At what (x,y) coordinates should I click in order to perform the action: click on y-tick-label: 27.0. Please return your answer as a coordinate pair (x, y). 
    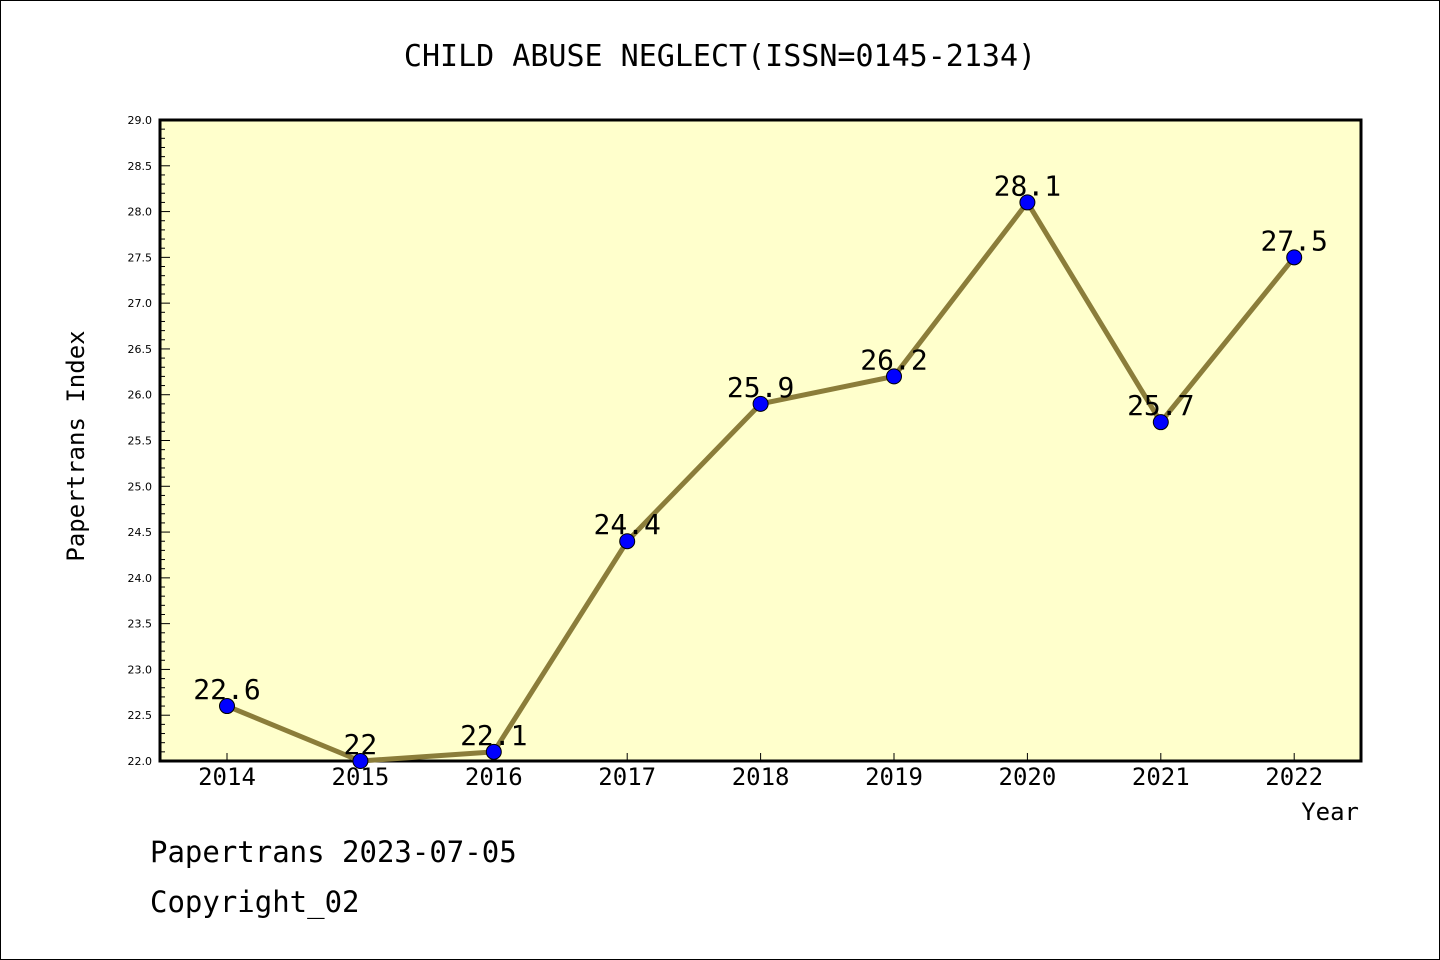
    Looking at the image, I should click on (140, 303).